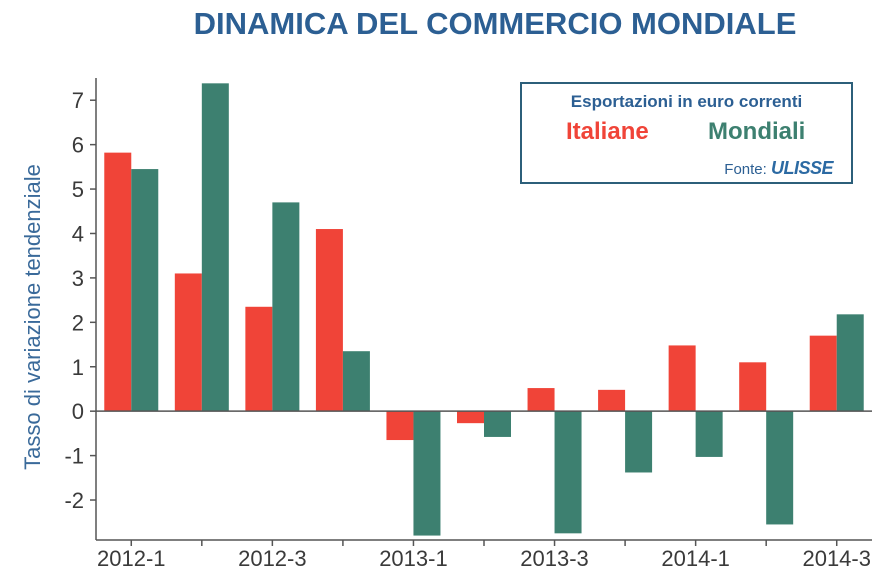  Describe the element at coordinates (607, 131) in the screenshot. I see `legend-entry-italiane: Italiane` at that location.